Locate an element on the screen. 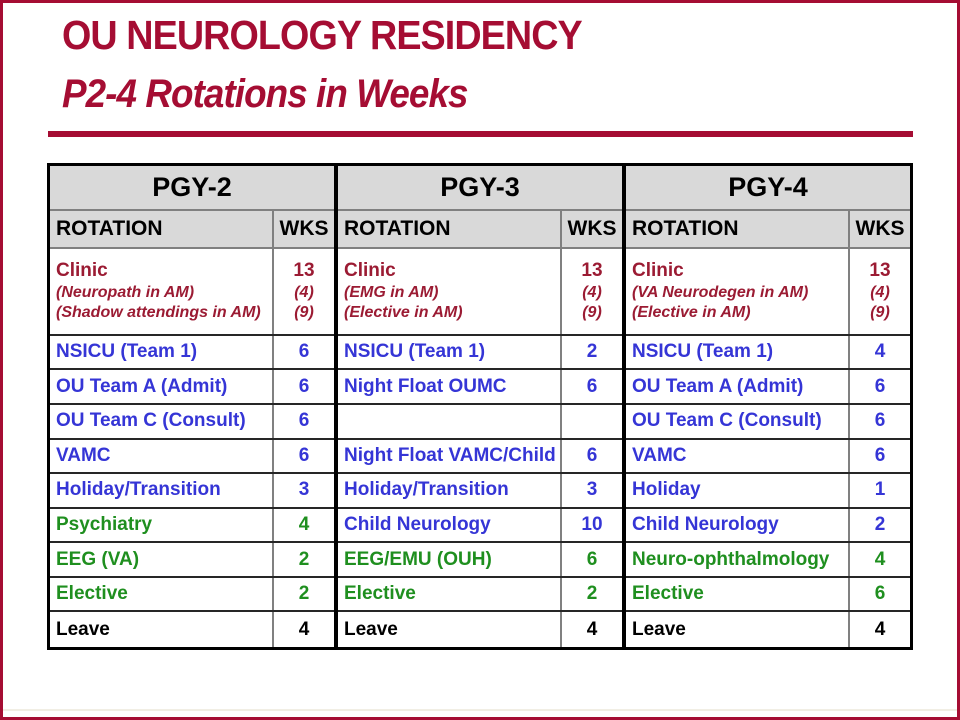 The image size is (960, 720). table-row: Neuro-ophthalmology 4 is located at coordinates (768, 560).